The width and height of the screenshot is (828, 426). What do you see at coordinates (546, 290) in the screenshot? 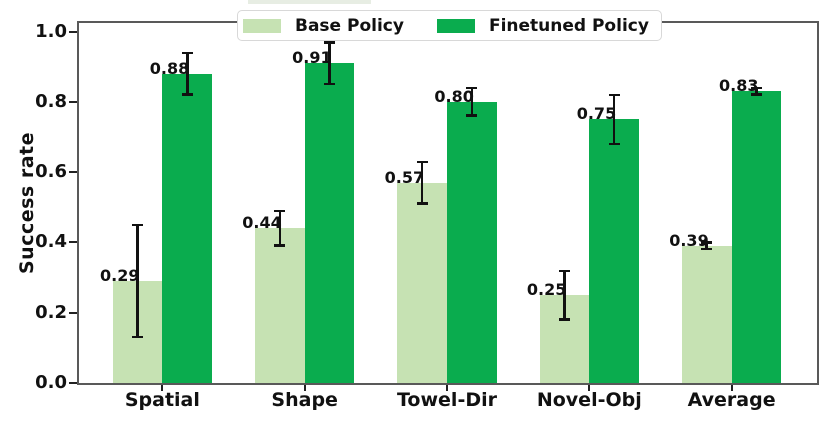
I see `bar-value-label: 0.25` at bounding box center [546, 290].